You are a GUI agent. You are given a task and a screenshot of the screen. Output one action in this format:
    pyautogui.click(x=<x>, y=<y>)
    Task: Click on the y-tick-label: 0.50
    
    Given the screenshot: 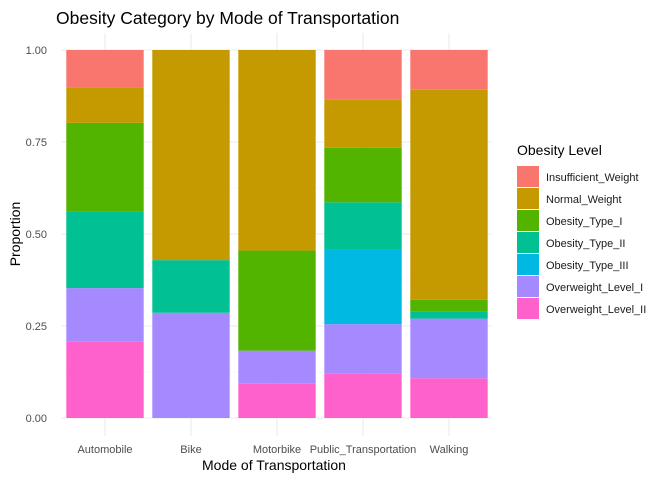 What is the action you would take?
    pyautogui.click(x=36, y=235)
    